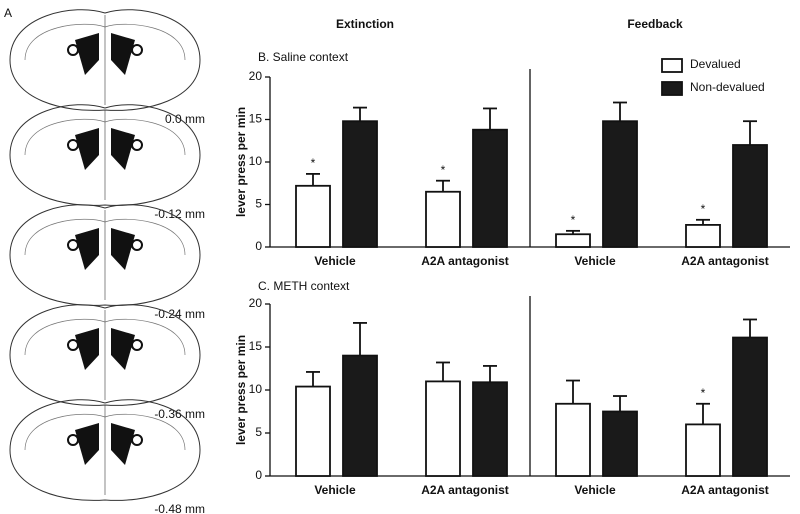 The height and width of the screenshot is (514, 800). What do you see at coordinates (179, 214) in the screenshot?
I see `level-label: -0.12 mm` at bounding box center [179, 214].